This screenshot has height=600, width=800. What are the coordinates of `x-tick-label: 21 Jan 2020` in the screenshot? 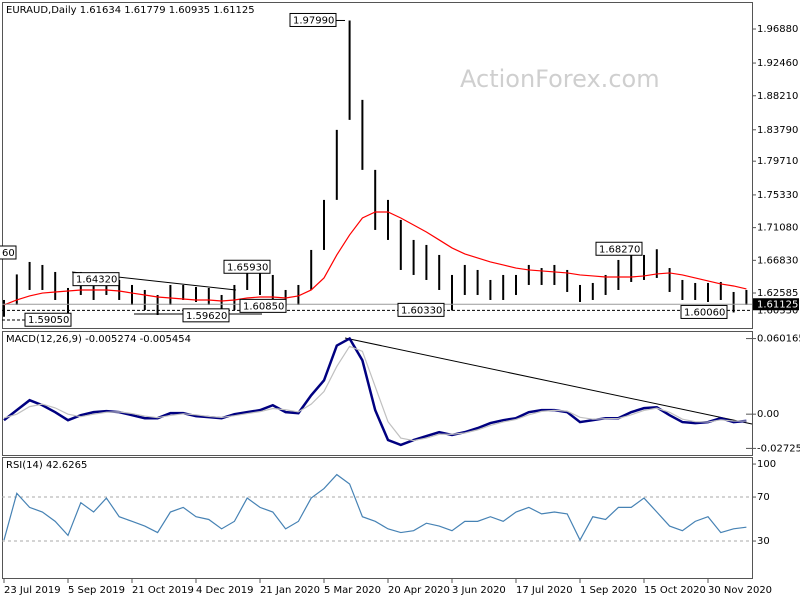 It's located at (290, 590).